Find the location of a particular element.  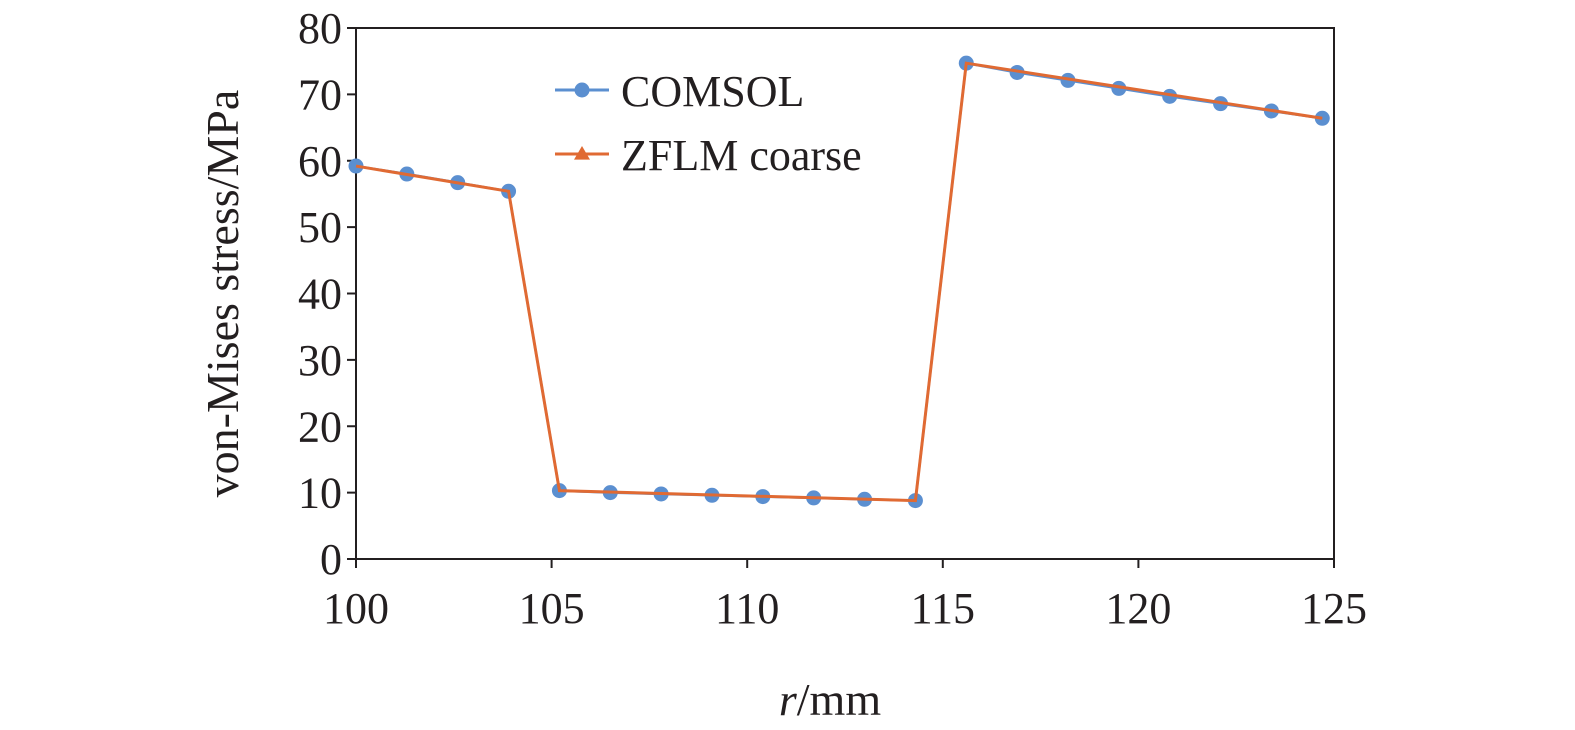

legend-label: COMSOL is located at coordinates (712, 91).